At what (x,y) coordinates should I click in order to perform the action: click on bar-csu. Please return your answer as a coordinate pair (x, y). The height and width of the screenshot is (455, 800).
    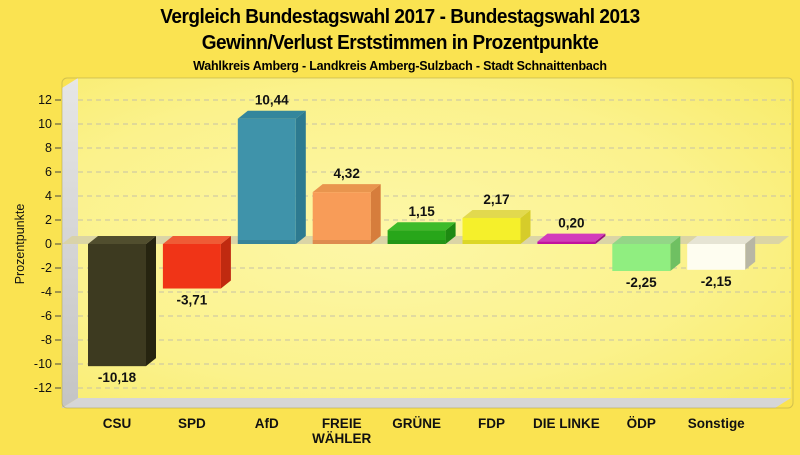
    Looking at the image, I should click on (122, 301).